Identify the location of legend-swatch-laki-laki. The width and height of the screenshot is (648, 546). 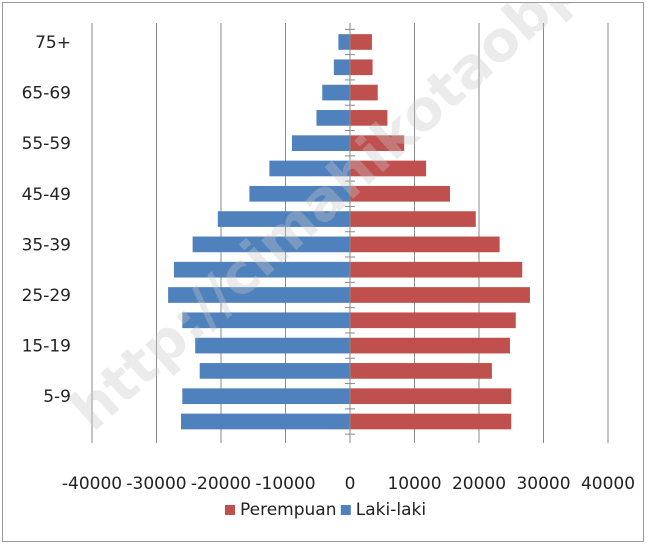
(345, 510).